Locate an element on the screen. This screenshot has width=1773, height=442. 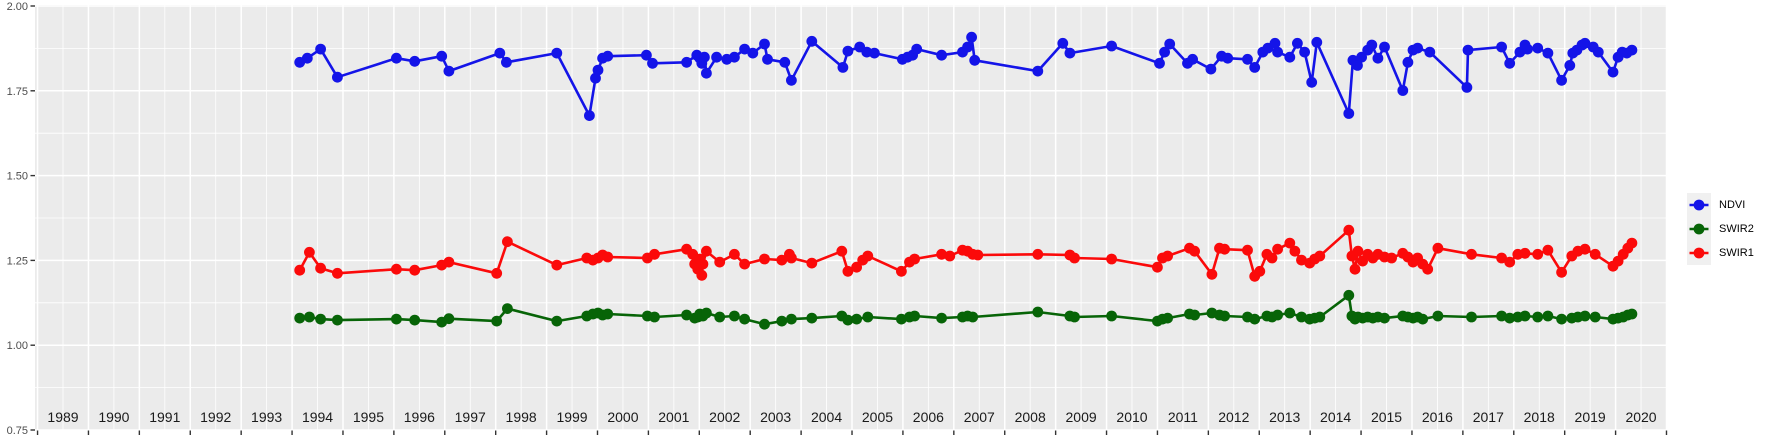
x-axis-year-label: 2013 is located at coordinates (1284, 417).